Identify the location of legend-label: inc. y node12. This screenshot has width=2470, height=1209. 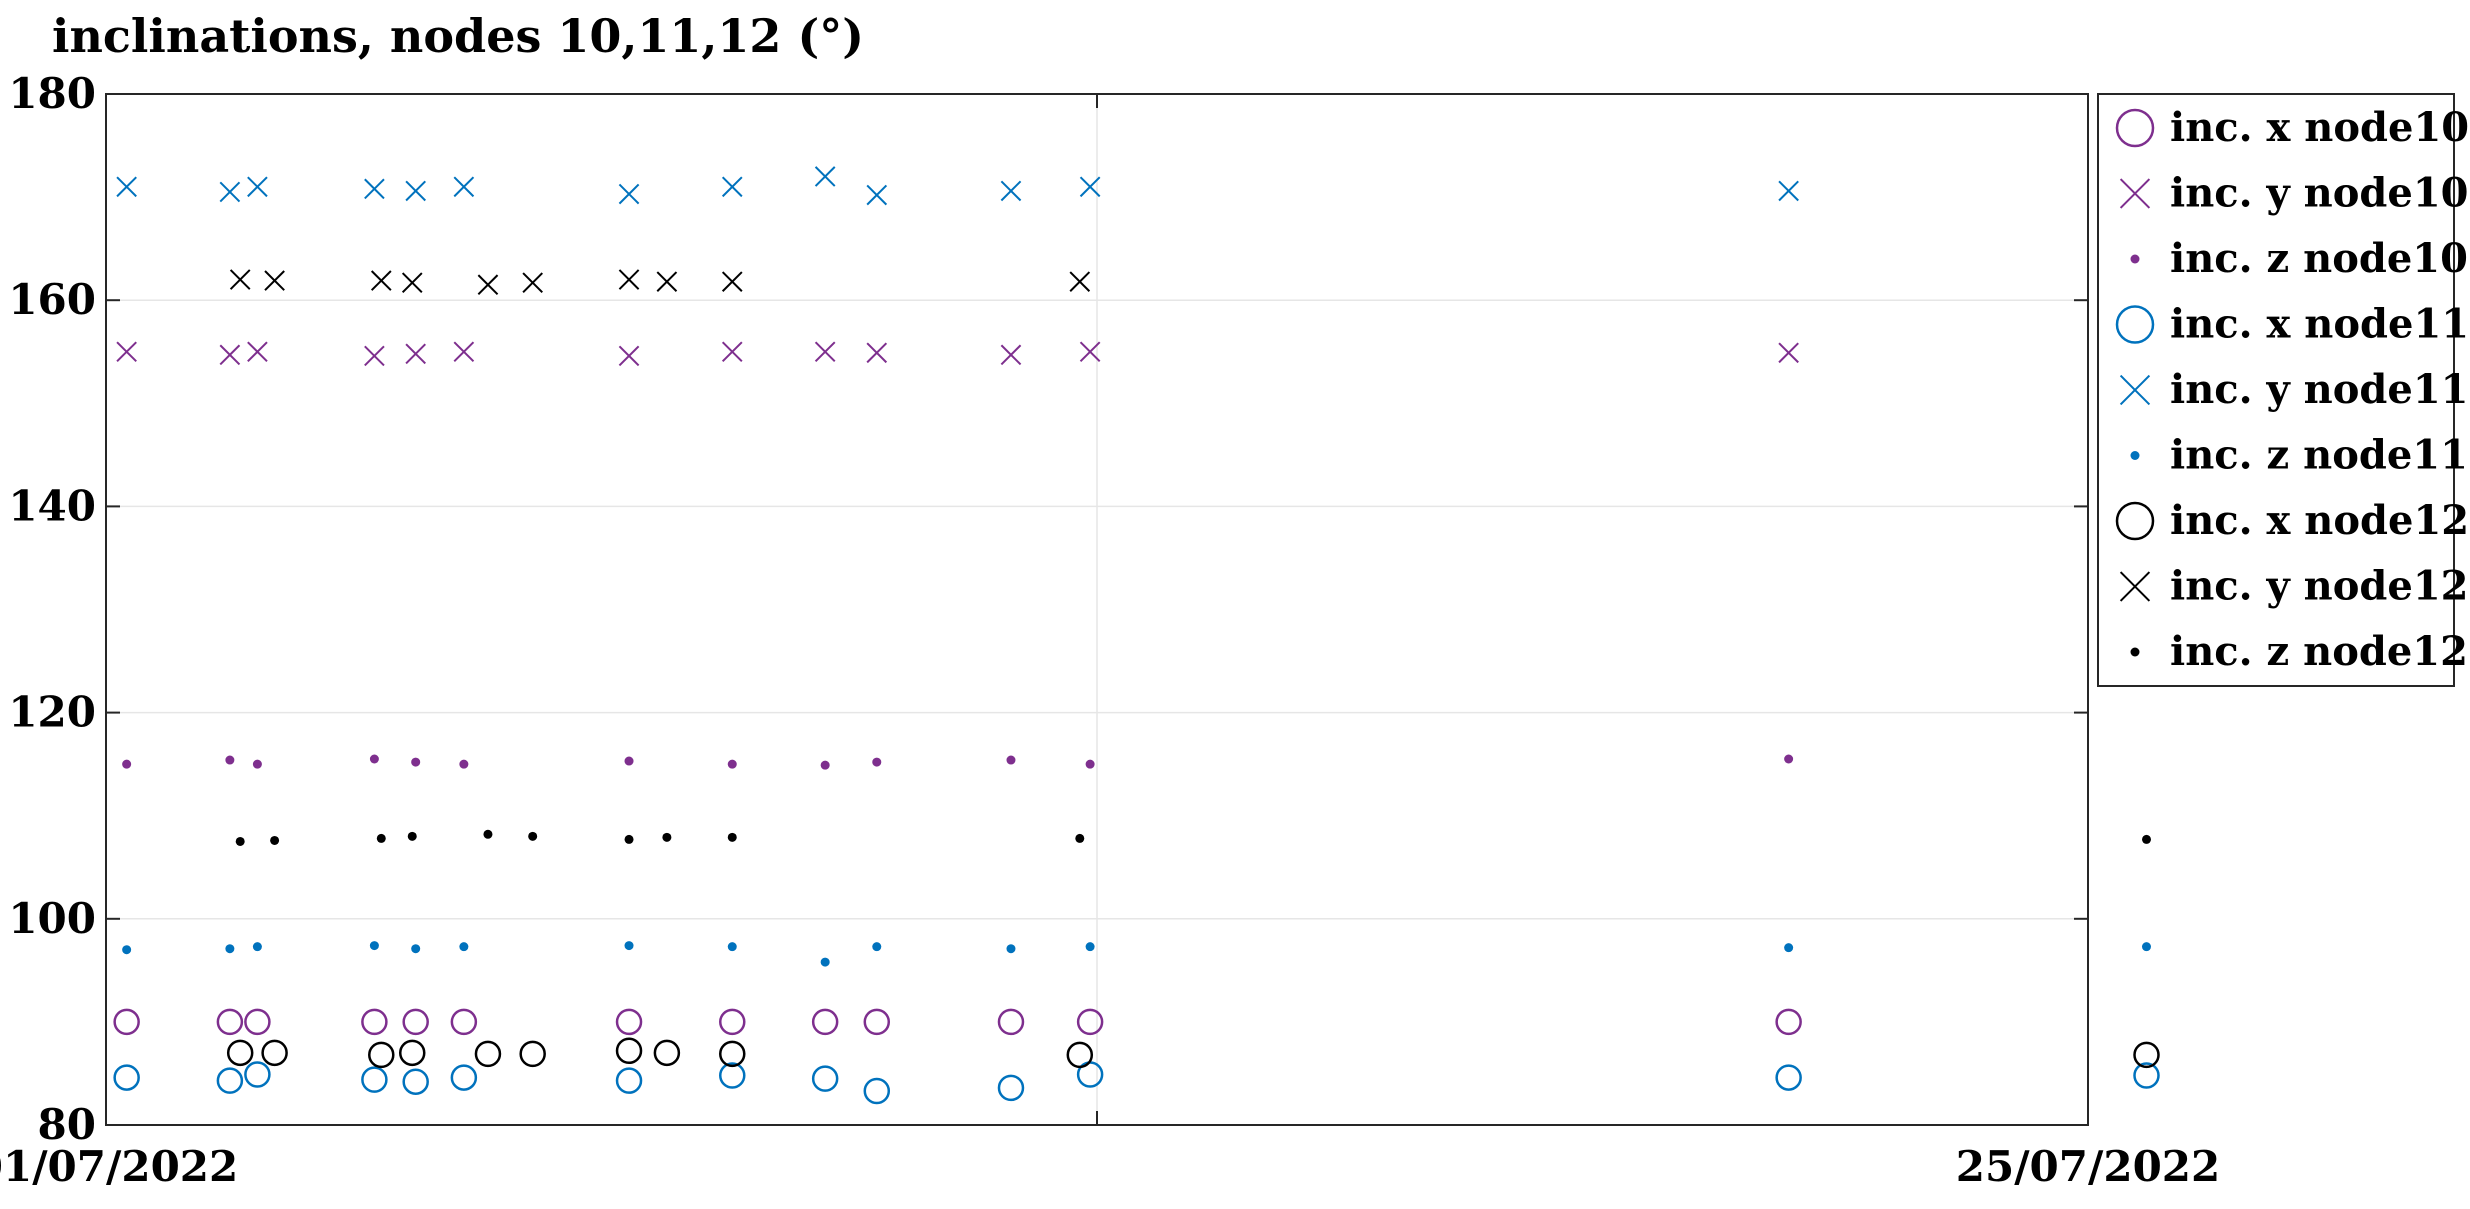
(2319, 586).